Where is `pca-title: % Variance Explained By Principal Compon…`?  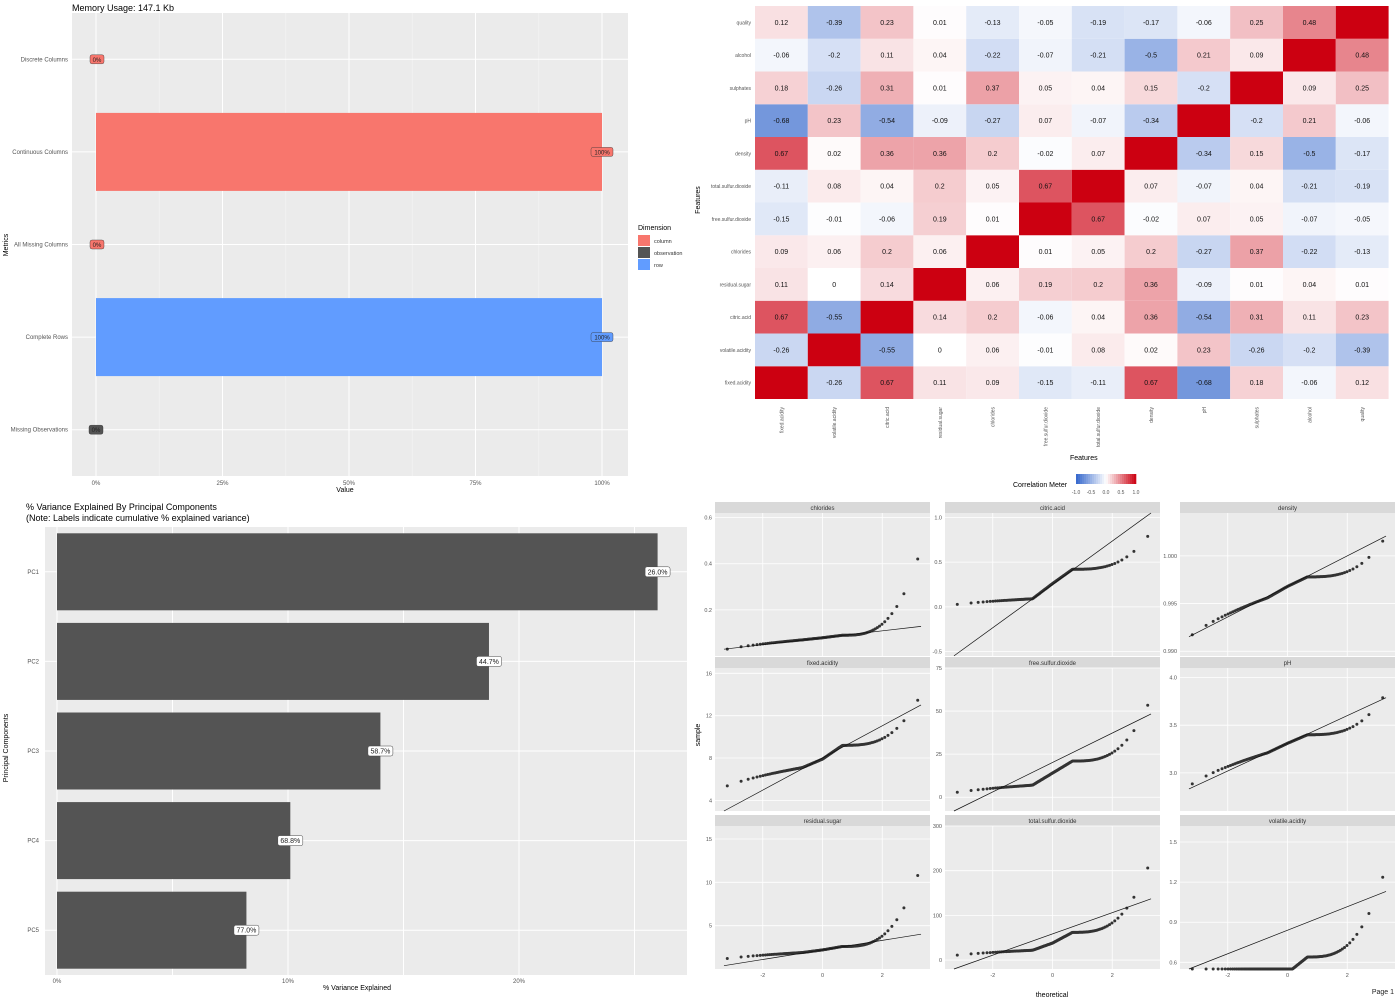 pca-title: % Variance Explained By Principal Compon… is located at coordinates (121, 507).